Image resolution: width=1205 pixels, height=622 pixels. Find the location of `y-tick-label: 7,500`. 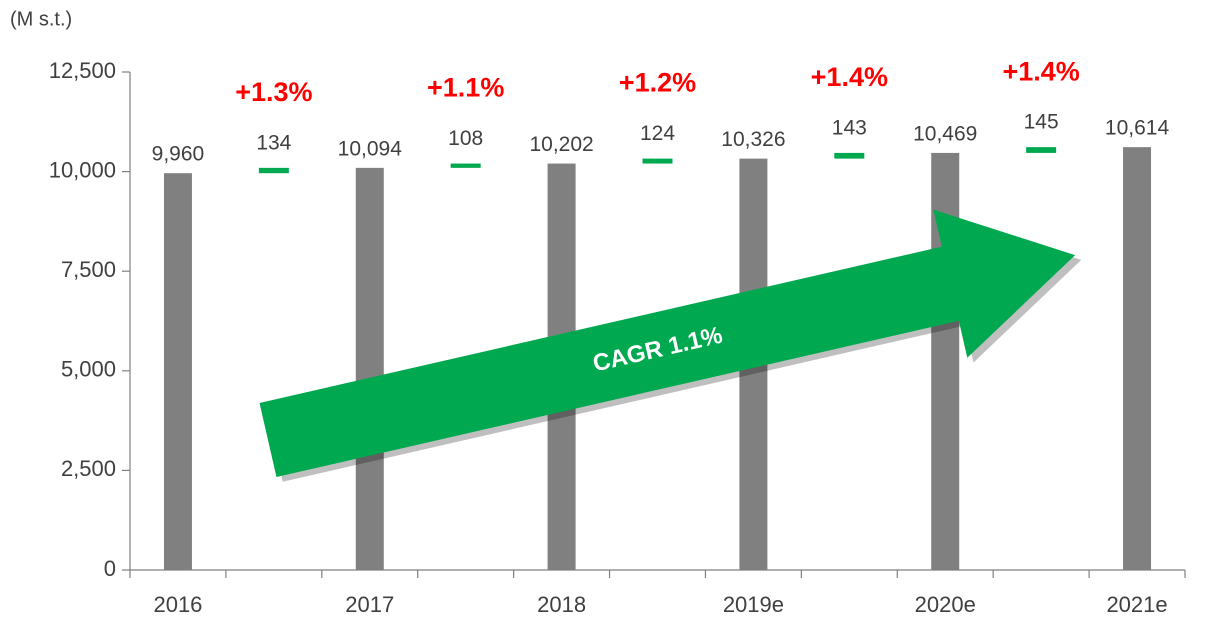

y-tick-label: 7,500 is located at coordinates (88, 269).